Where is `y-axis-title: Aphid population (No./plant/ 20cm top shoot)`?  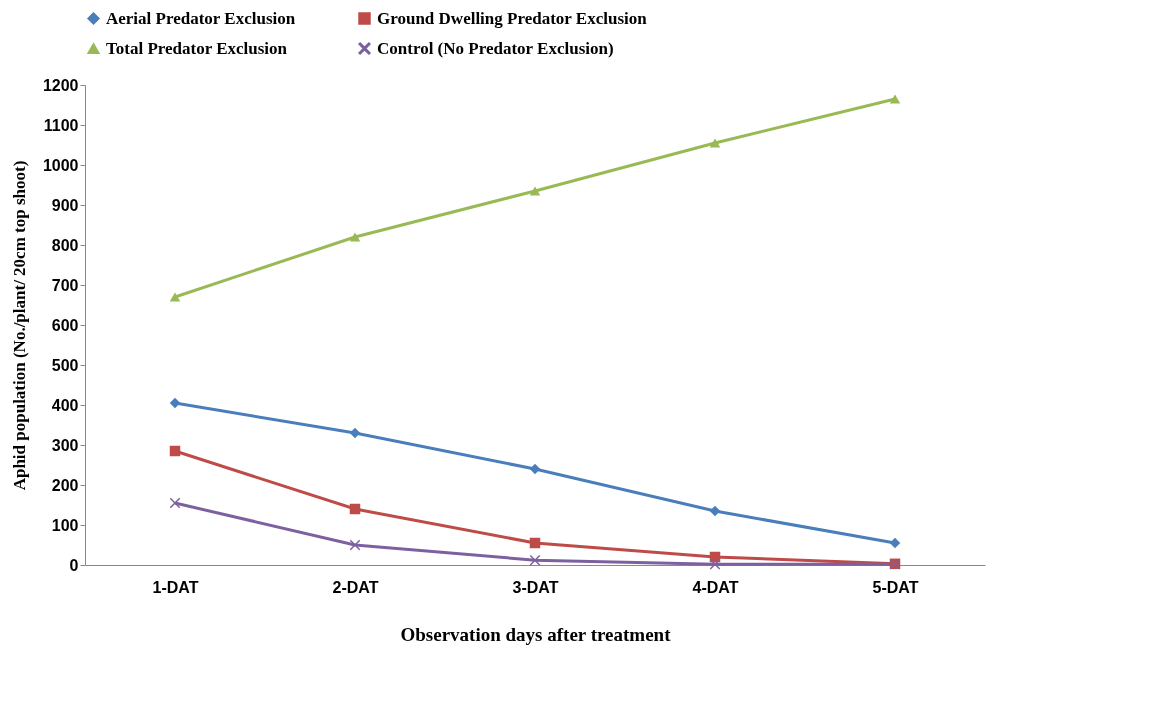 y-axis-title: Aphid population (No./plant/ 20cm top shoot) is located at coordinates (19, 325).